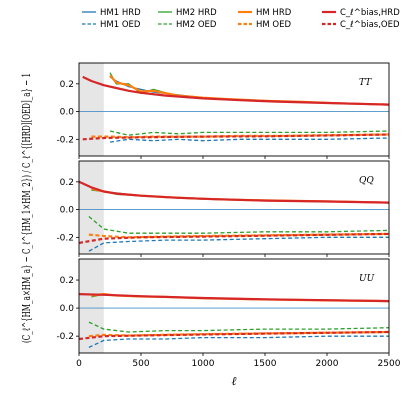 This screenshot has width=411, height=411. I want to click on legend-entry-hm1-oed: HM1 OED, so click(111, 25).